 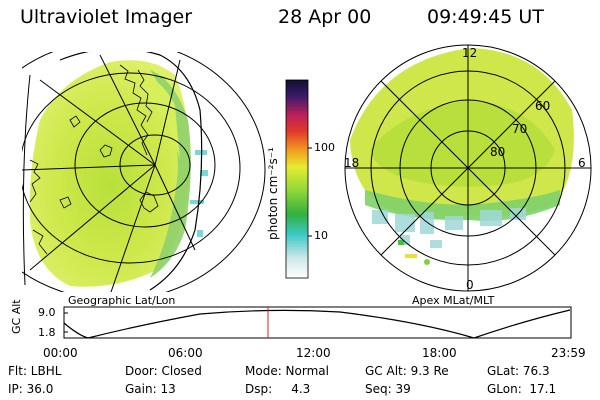 What do you see at coordinates (439, 353) in the screenshot?
I see `time-tick-1800: 18:00` at bounding box center [439, 353].